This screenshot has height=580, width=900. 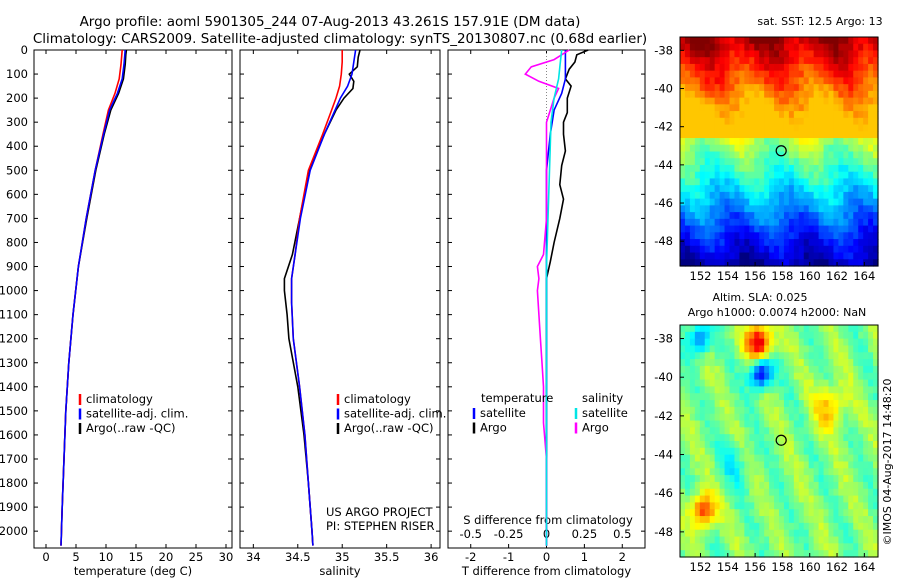 I want to click on y-tick-label: 1800, so click(x=14, y=483).